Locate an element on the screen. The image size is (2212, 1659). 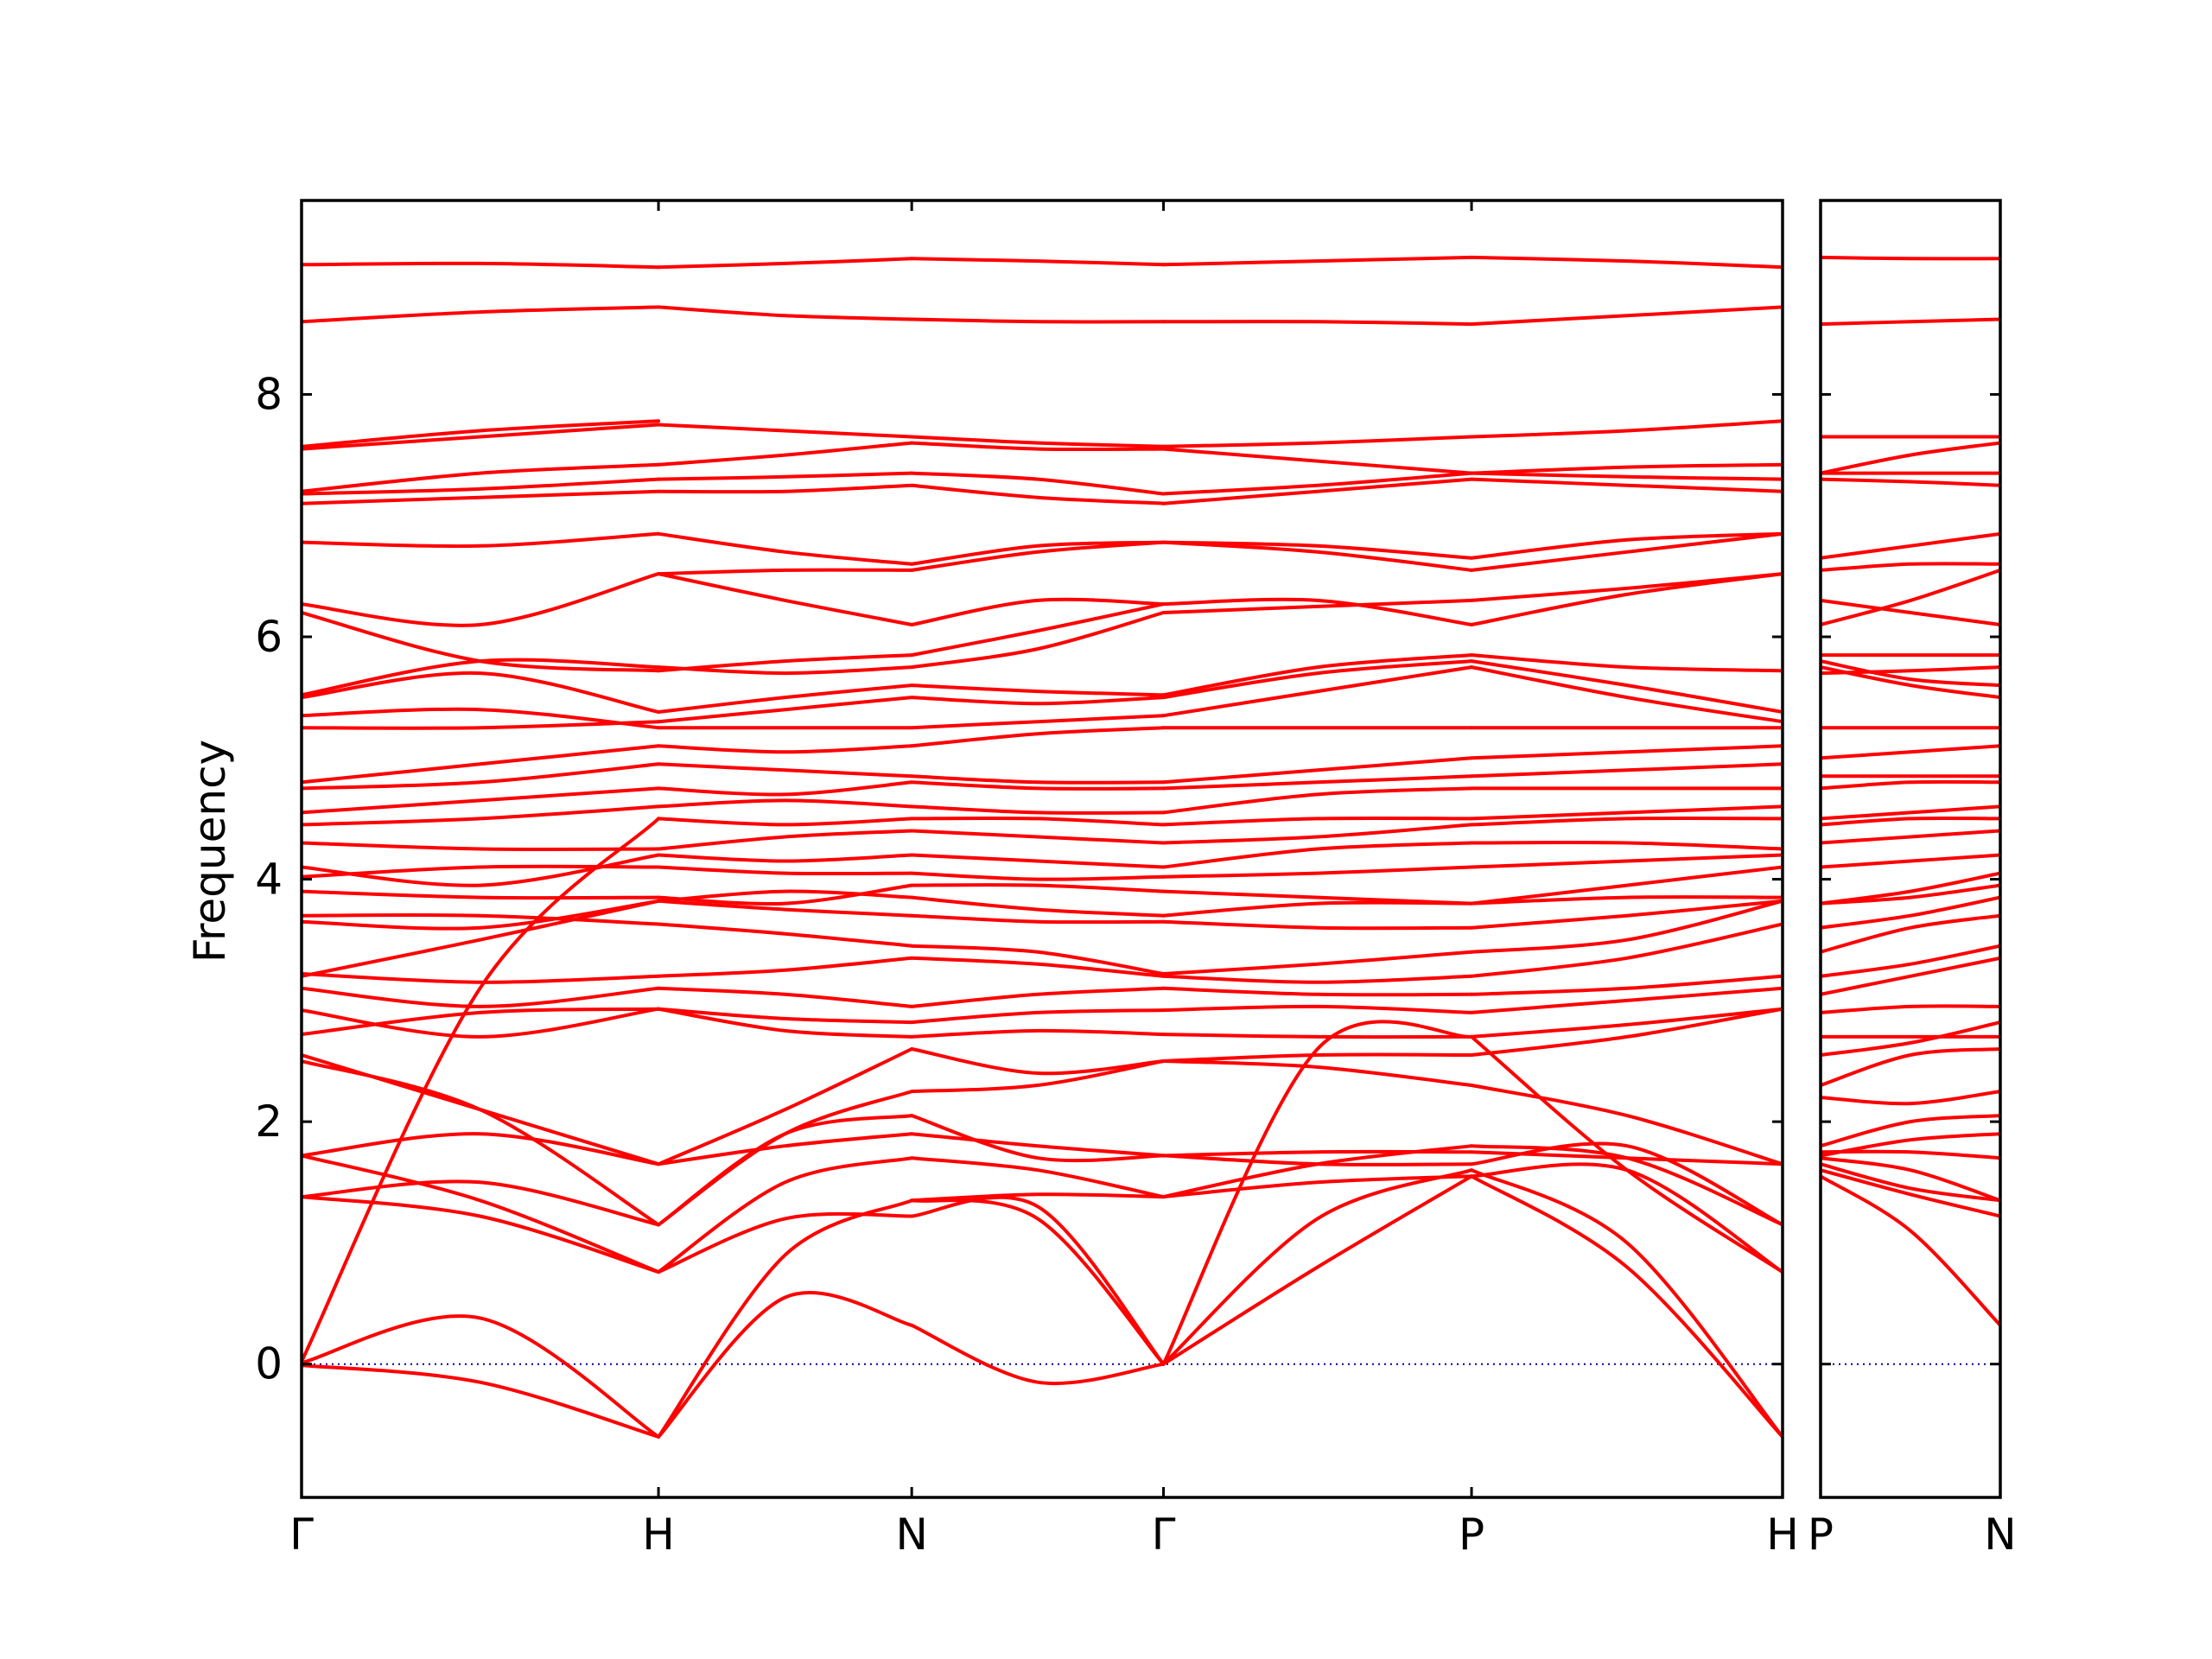
y-axis-label: Frequency is located at coordinates (210, 851).